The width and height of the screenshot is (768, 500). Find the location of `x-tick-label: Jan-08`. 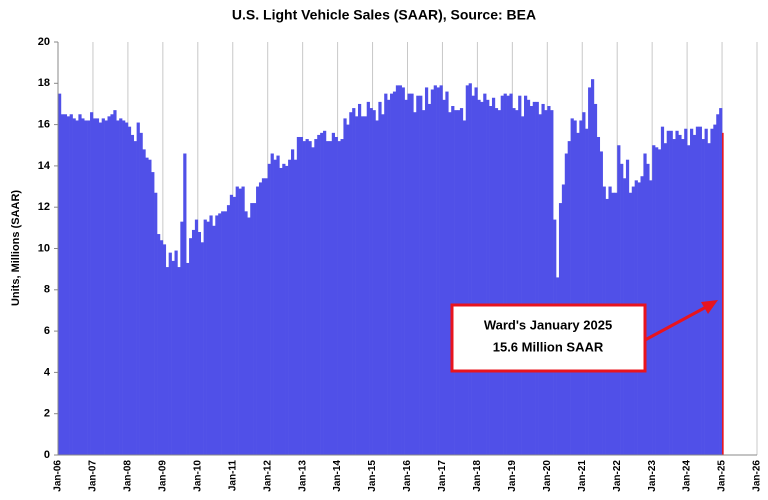

x-tick-label: Jan-08 is located at coordinates (128, 476).